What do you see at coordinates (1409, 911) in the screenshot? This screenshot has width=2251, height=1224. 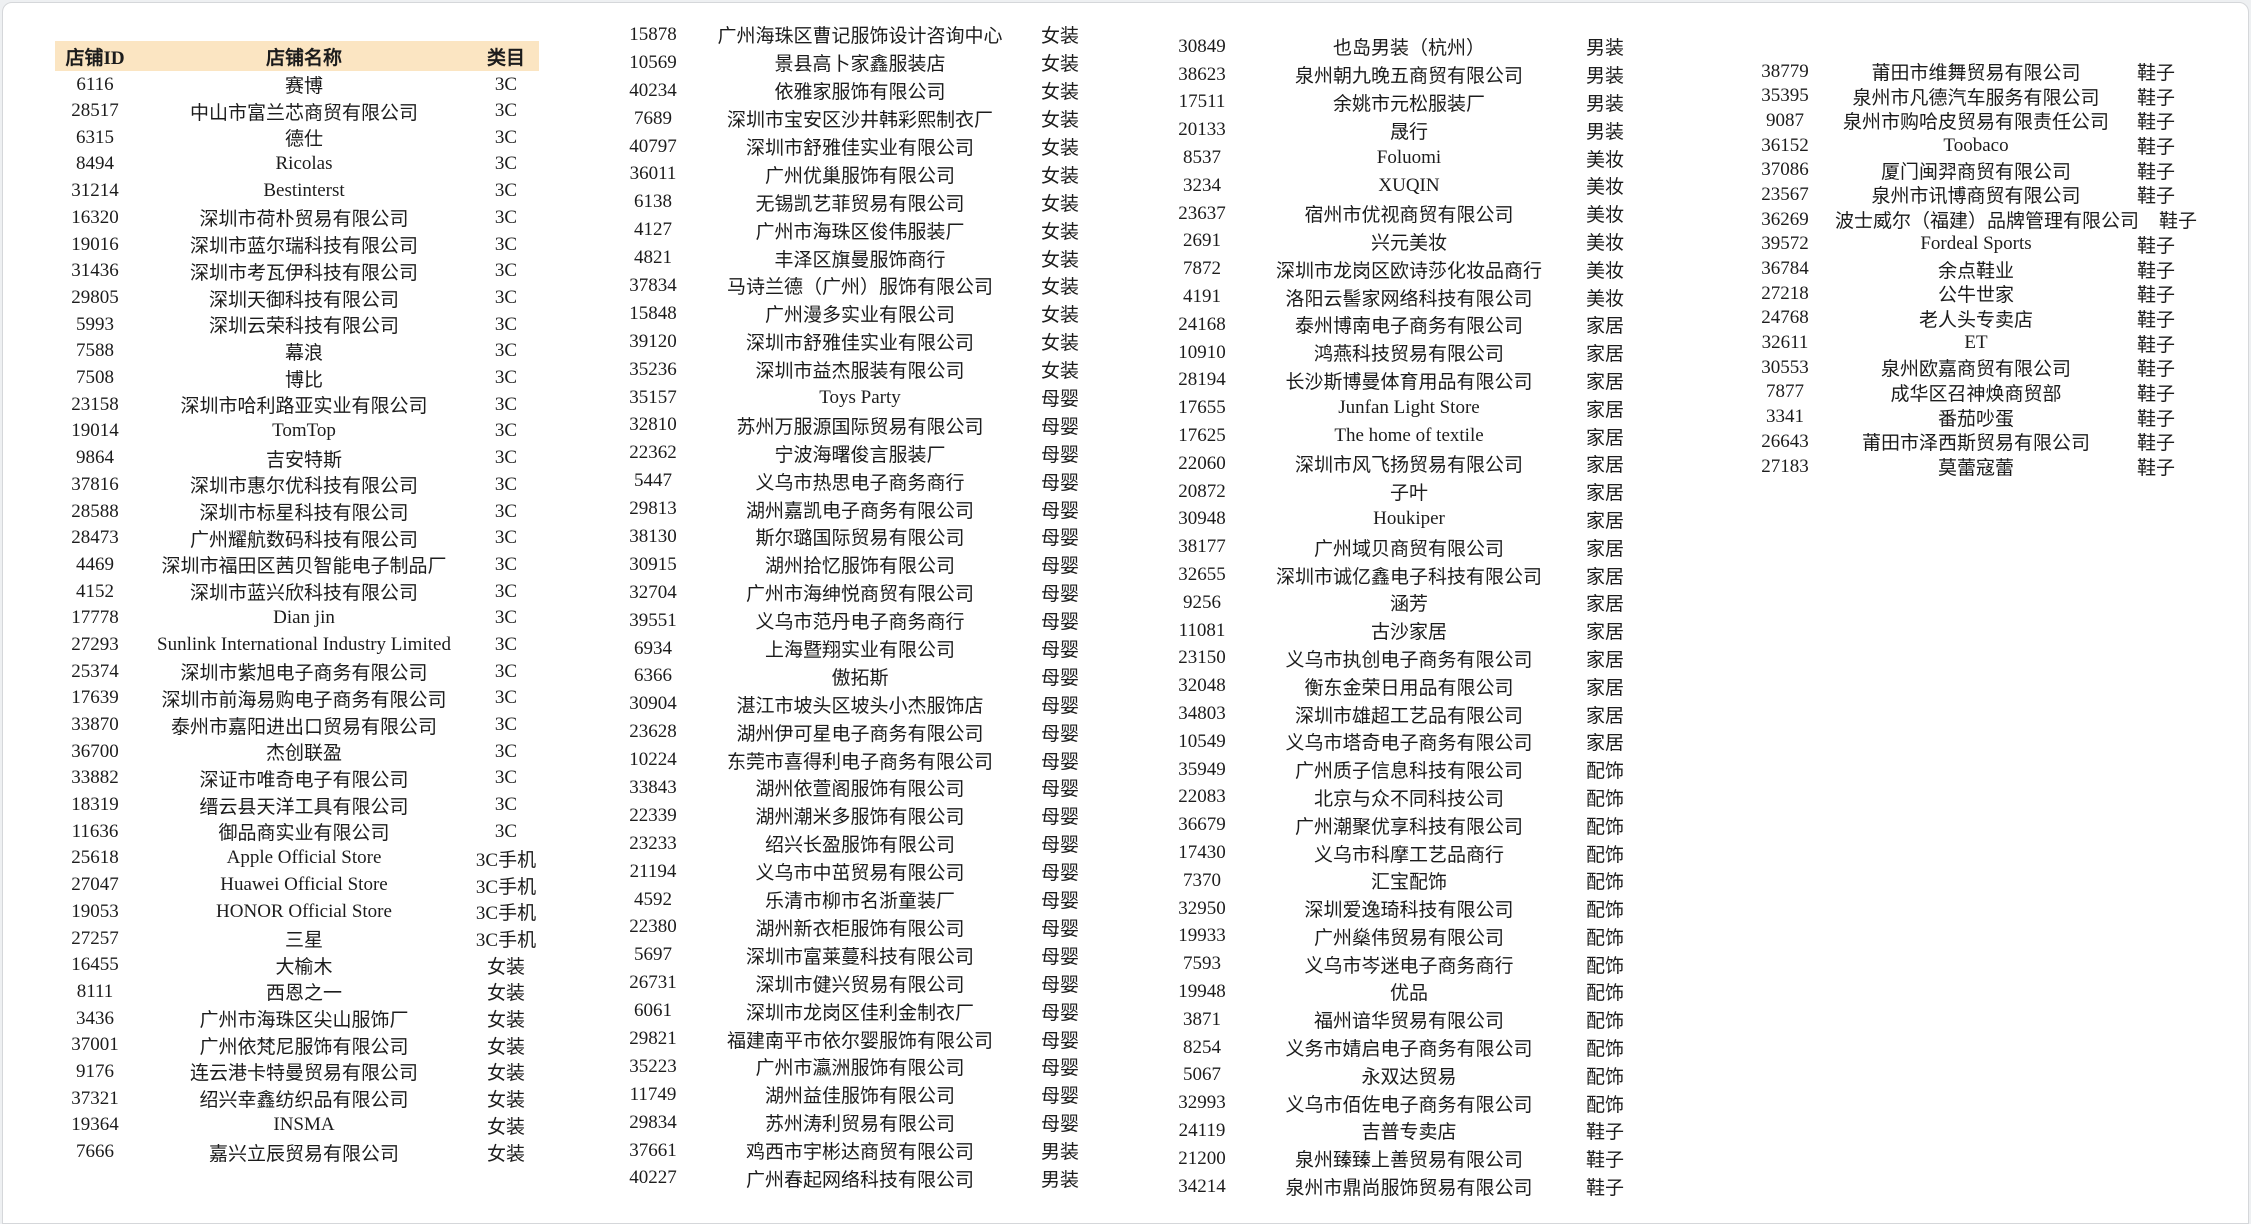 I see `shop-name-cell: 深圳爱逸琦科技有限公司` at bounding box center [1409, 911].